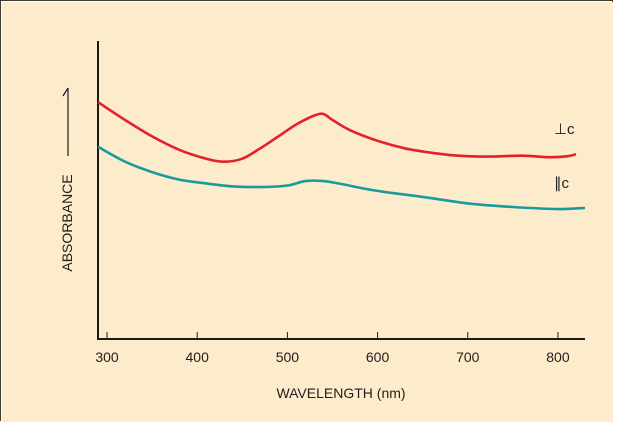 Image resolution: width=618 pixels, height=427 pixels. Describe the element at coordinates (468, 357) in the screenshot. I see `x-tick-label: 700` at that location.